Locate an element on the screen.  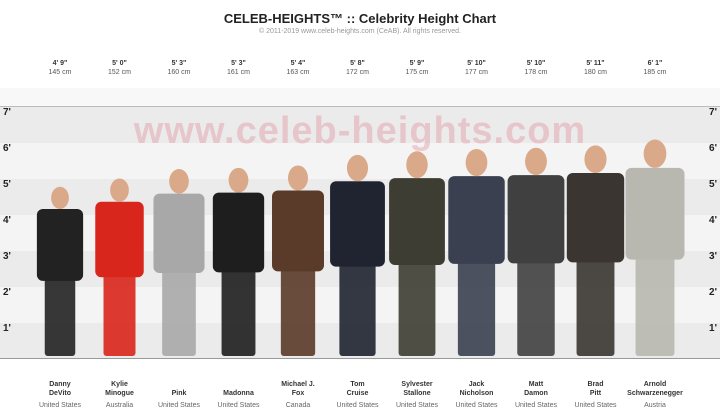
name-line: Nicholson is located at coordinates (476, 393).